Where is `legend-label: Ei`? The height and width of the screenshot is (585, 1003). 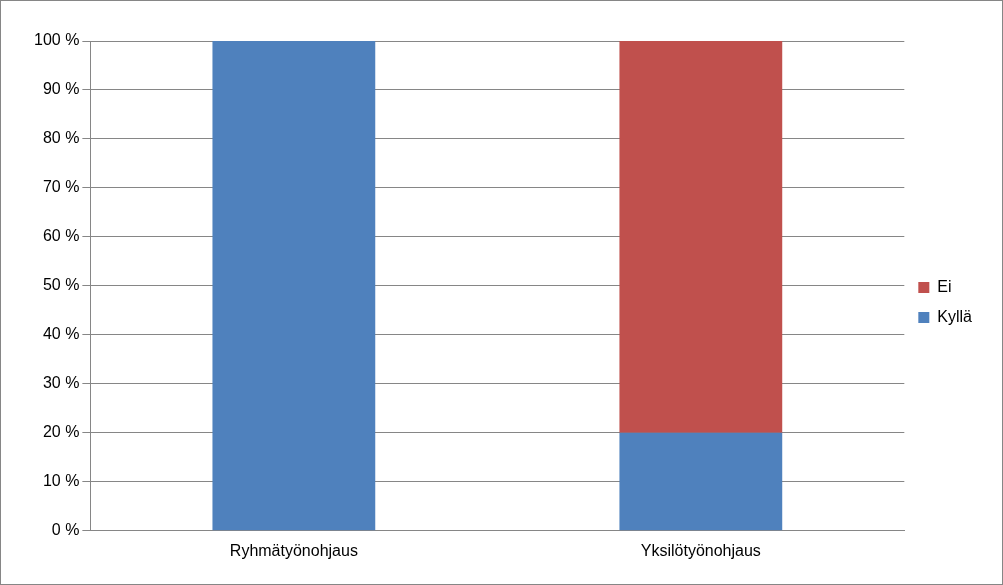 legend-label: Ei is located at coordinates (944, 286).